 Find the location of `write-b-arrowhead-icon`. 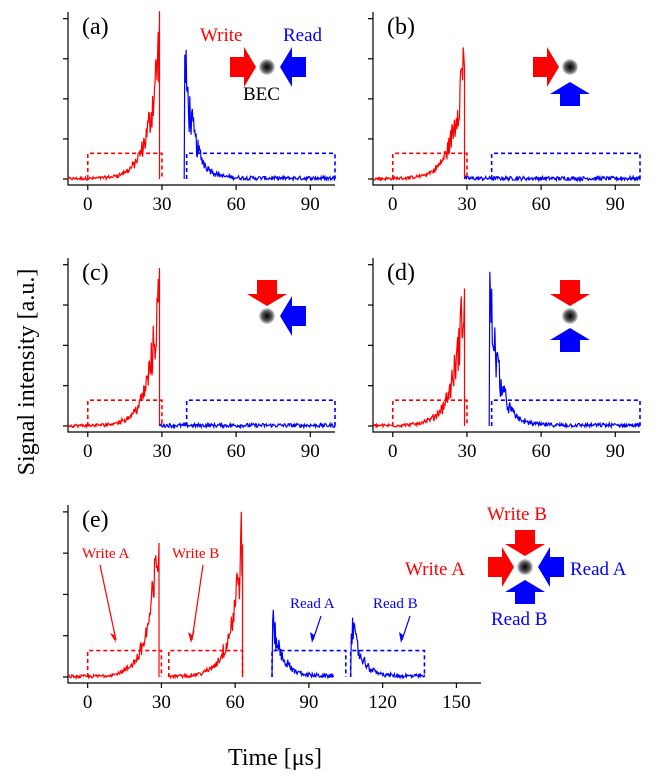

write-b-arrowhead-icon is located at coordinates (191, 636).